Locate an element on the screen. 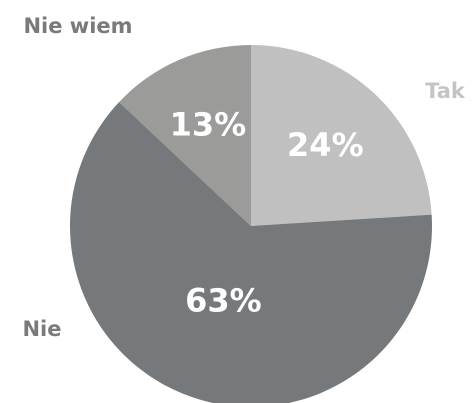  value-label: 63% is located at coordinates (223, 301).